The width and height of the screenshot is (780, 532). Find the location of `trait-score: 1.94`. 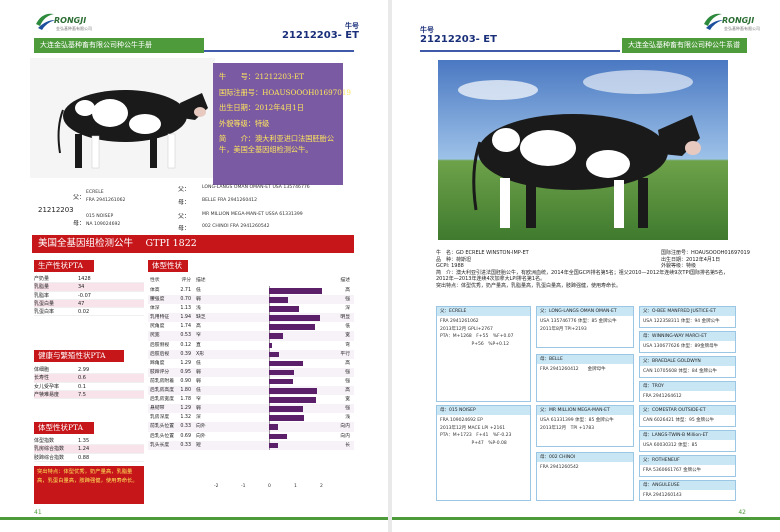

trait-score: 1.94 is located at coordinates (185, 318).